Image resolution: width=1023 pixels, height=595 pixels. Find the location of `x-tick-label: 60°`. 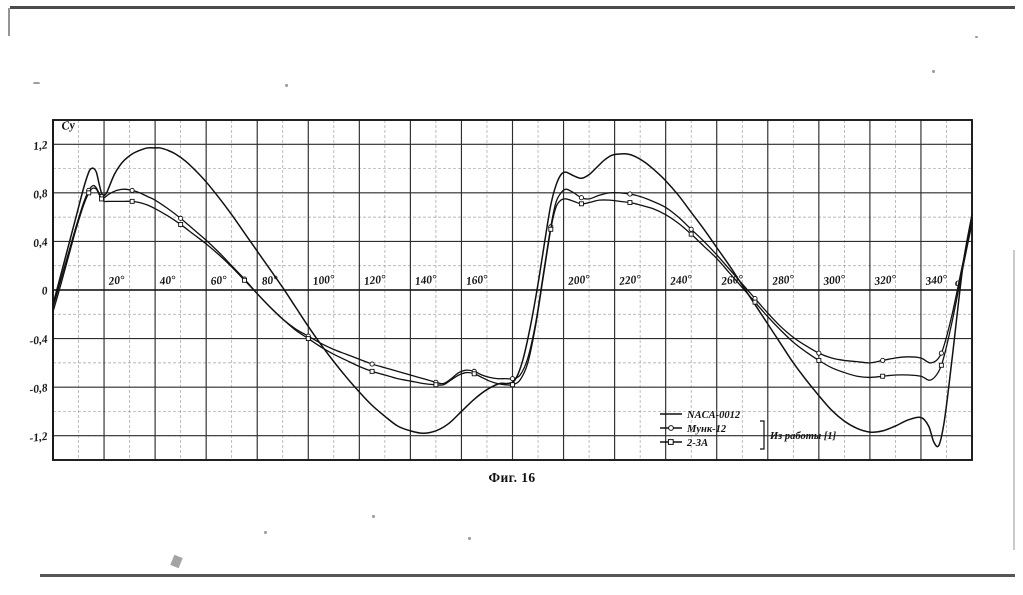

x-tick-label: 60° is located at coordinates (219, 281).